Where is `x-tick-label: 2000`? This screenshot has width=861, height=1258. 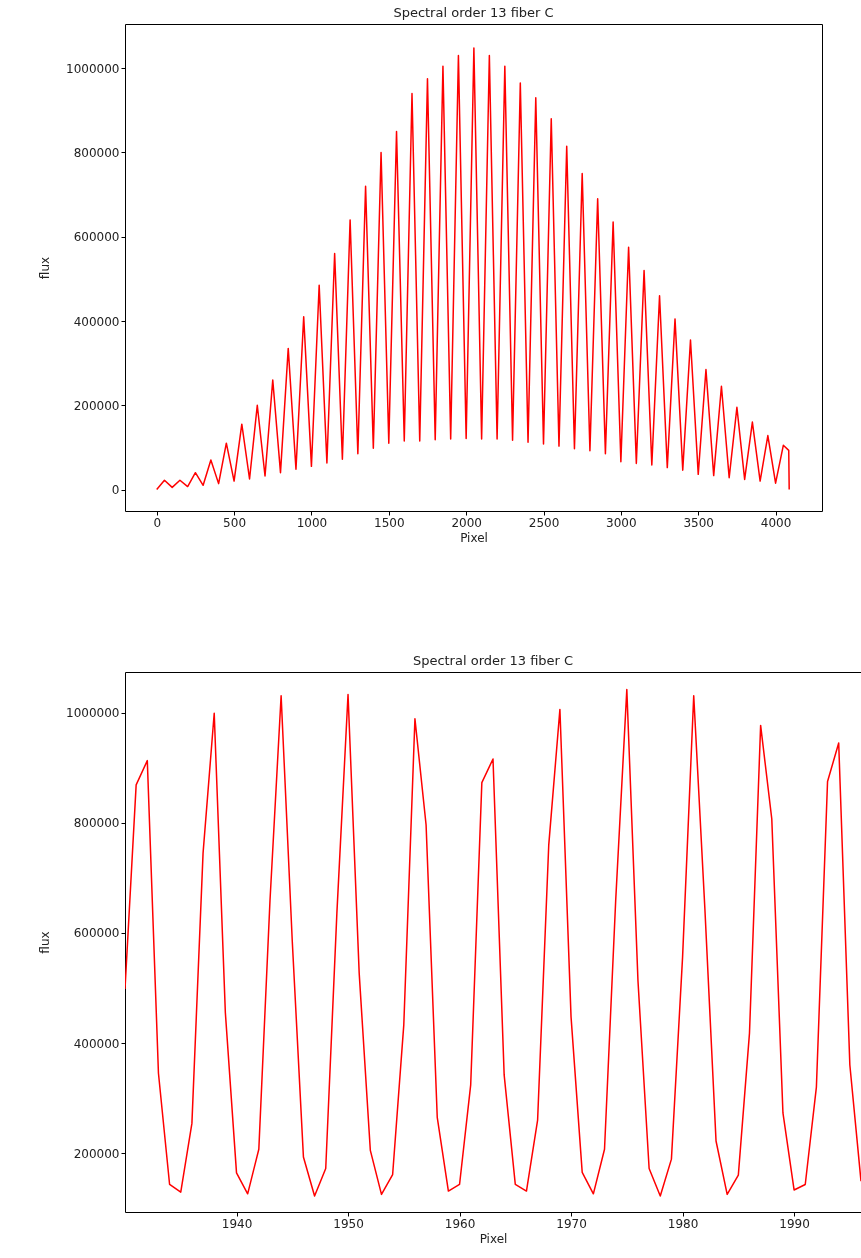 x-tick-label: 2000 is located at coordinates (466, 522).